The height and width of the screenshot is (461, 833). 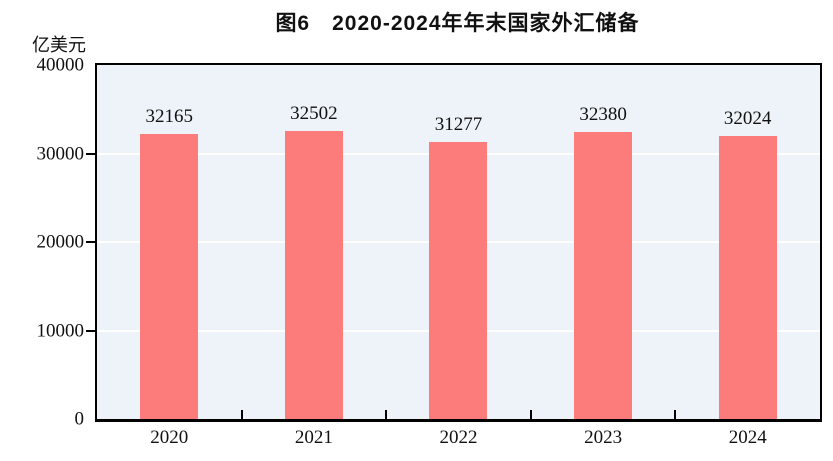 I want to click on bar-value-label: 32502, so click(x=314, y=114).